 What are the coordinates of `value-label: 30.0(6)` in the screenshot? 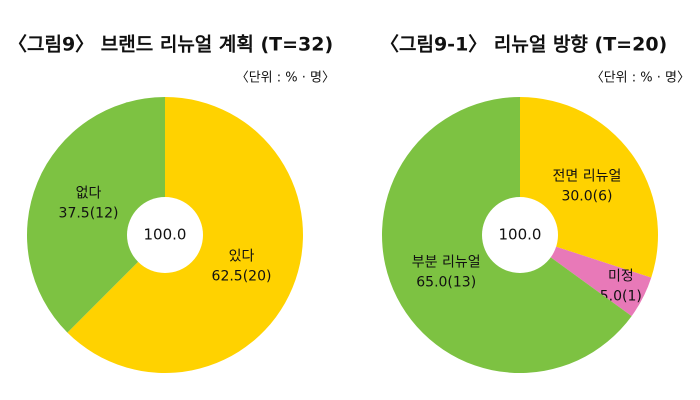 It's located at (586, 196).